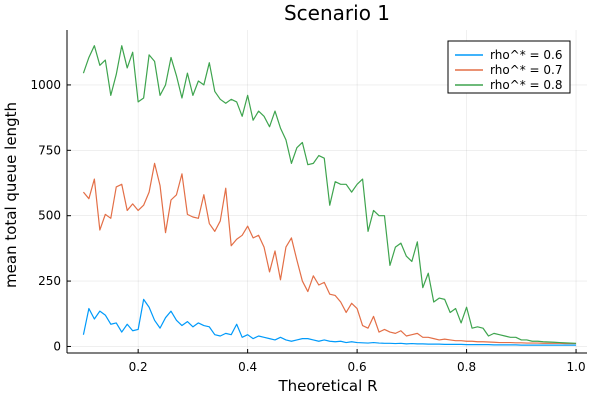  What do you see at coordinates (247, 367) in the screenshot?
I see `x-tick-label: 0.4` at bounding box center [247, 367].